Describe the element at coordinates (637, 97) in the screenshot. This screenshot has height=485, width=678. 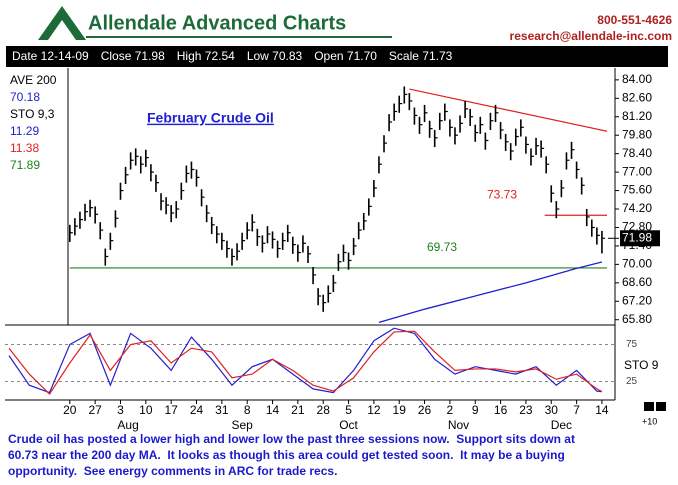
I see `y-tick-label: 82.60` at that location.